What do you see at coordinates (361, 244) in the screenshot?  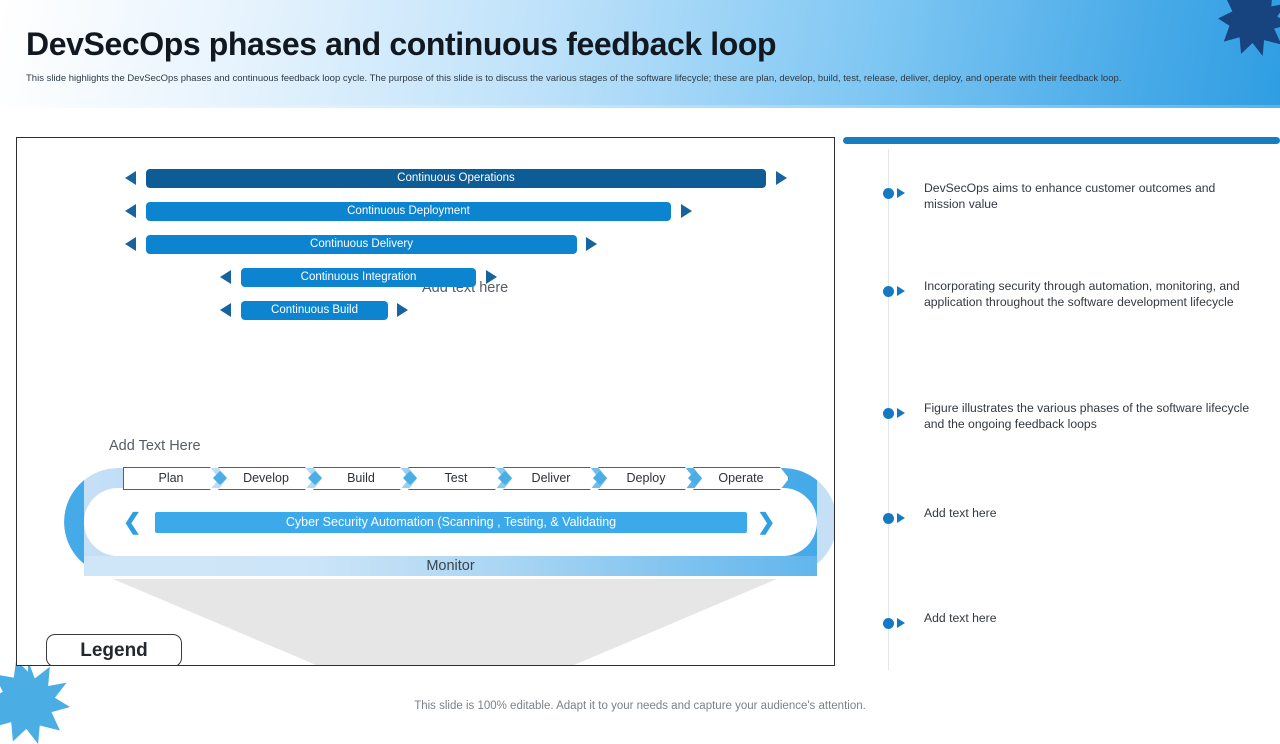 I see `feedback-bar: Continuous Delivery` at bounding box center [361, 244].